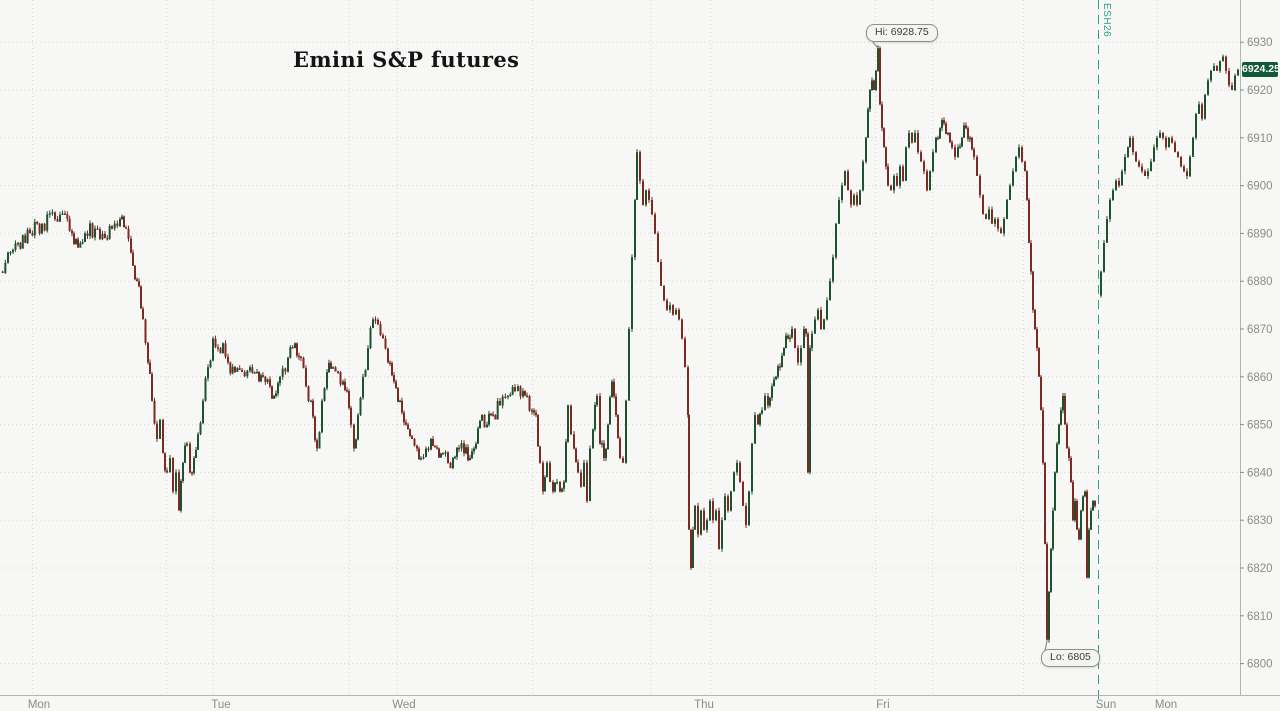 Image resolution: width=1280 pixels, height=711 pixels. I want to click on price-axis-label: 6810, so click(1260, 617).